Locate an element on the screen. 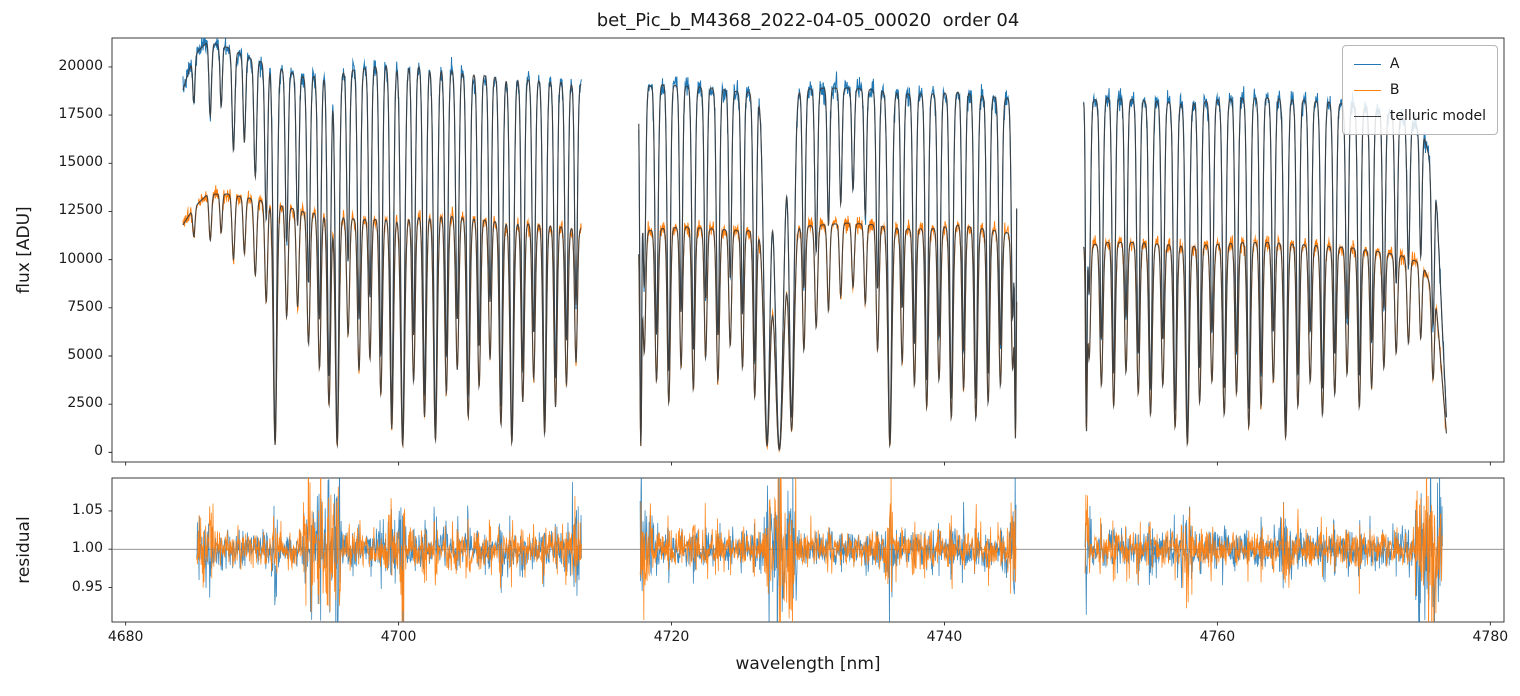  x-tick-label: 4780 is located at coordinates (1490, 637).